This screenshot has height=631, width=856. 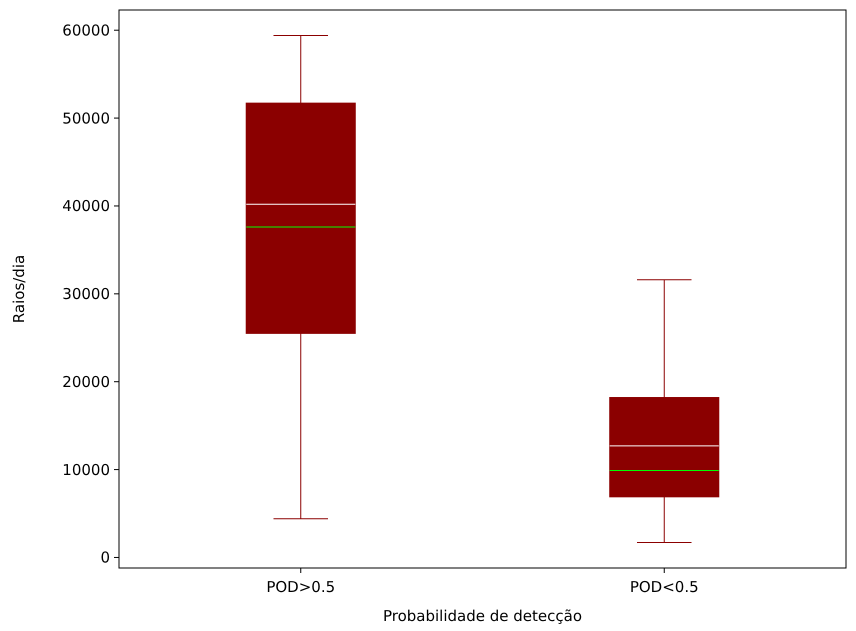 What do you see at coordinates (301, 587) in the screenshot?
I see `x-tick-label: POD>0.5` at bounding box center [301, 587].